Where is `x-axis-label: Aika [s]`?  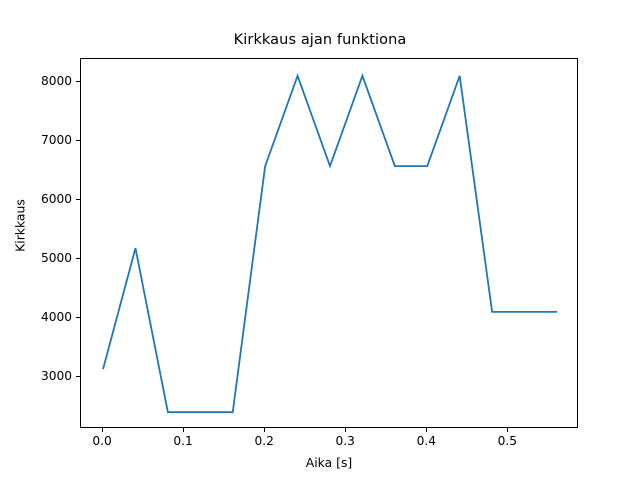
x-axis-label: Aika [s] is located at coordinates (329, 462).